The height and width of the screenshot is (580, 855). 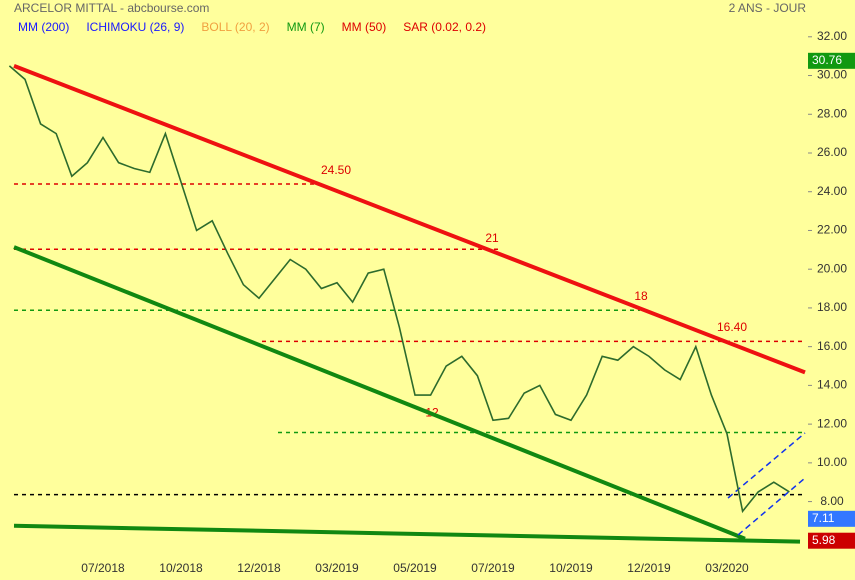 I want to click on x-tick-label: 03/2020, so click(x=727, y=568).